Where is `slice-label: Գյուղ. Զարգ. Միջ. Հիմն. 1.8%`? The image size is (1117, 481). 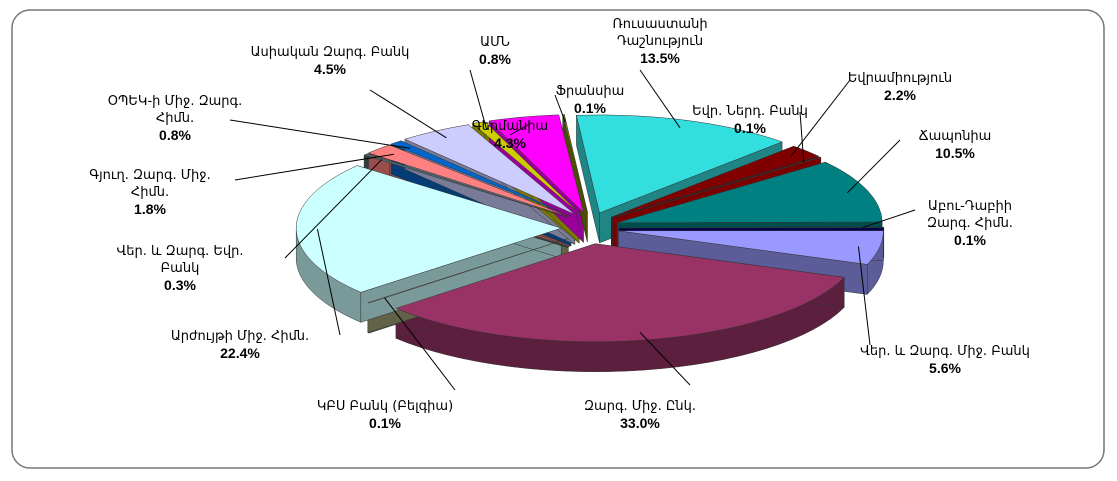
slice-label: Գյուղ. Զարգ. Միջ. Հիմն. 1.8% is located at coordinates (150, 192).